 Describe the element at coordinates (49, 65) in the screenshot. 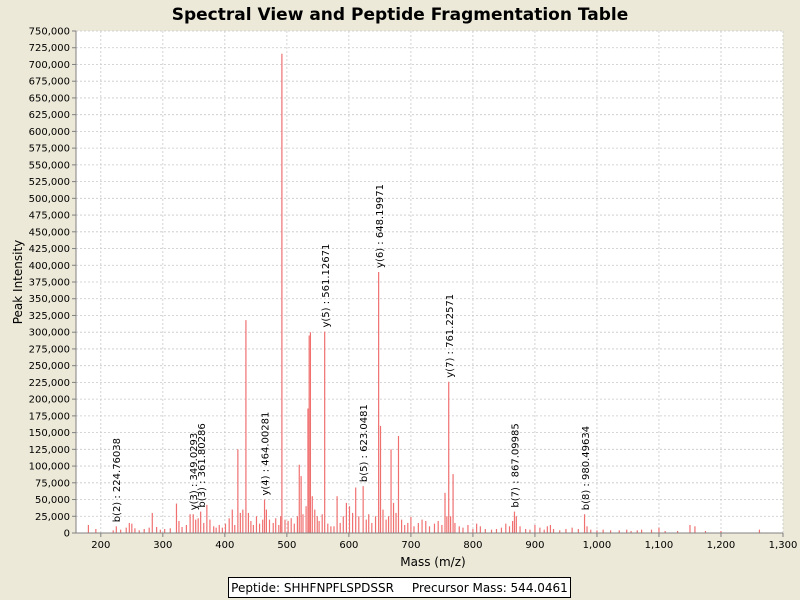

I see `y-tick-label: 700,000` at that location.